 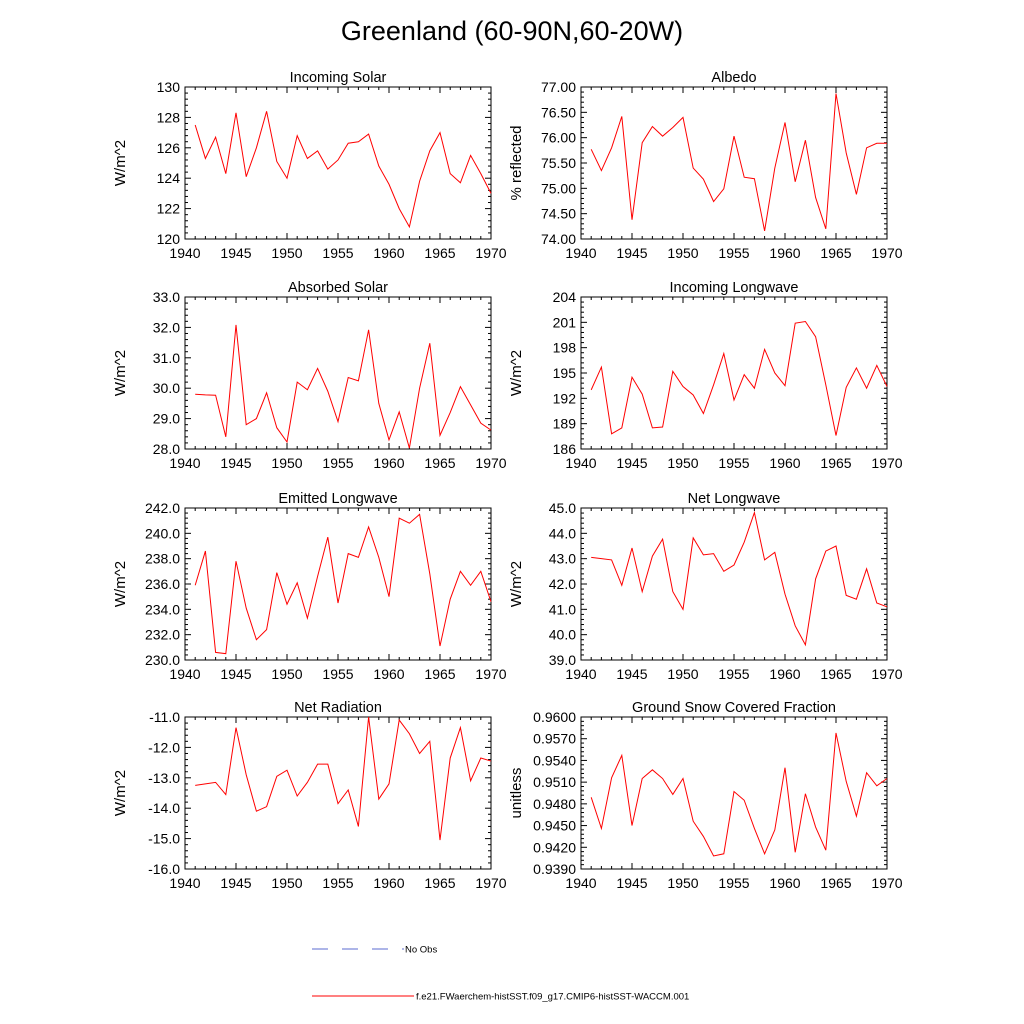 I want to click on y-tick-label: 76.50, so click(x=558, y=112).